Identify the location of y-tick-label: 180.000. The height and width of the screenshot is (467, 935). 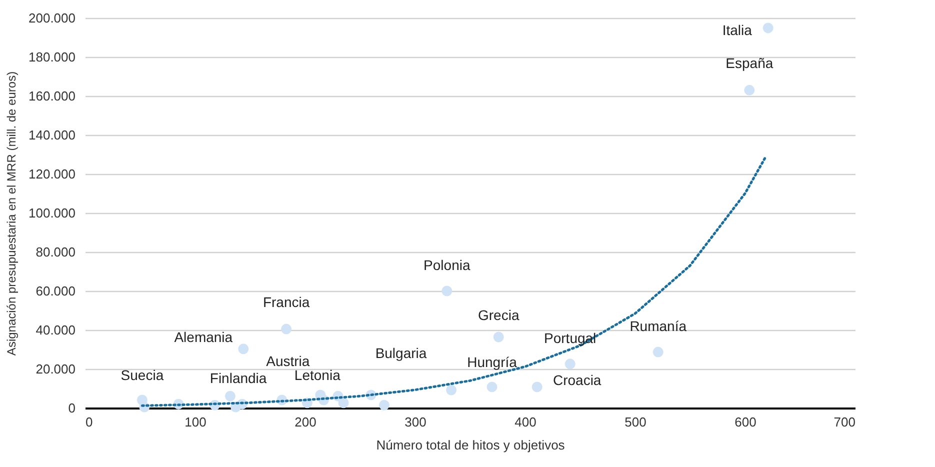
(52, 57).